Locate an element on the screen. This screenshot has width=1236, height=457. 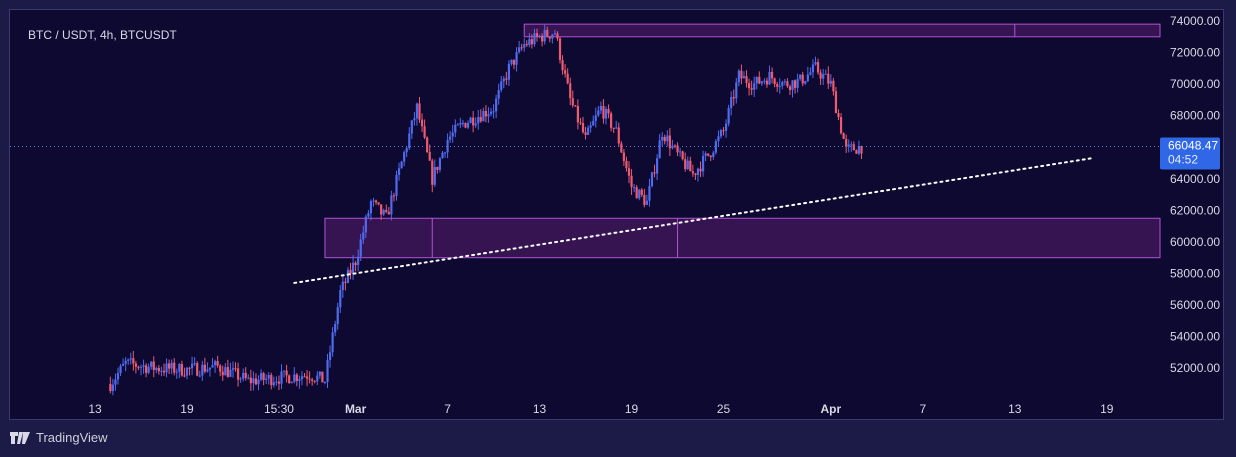
x-tick-label: 19 is located at coordinates (632, 409).